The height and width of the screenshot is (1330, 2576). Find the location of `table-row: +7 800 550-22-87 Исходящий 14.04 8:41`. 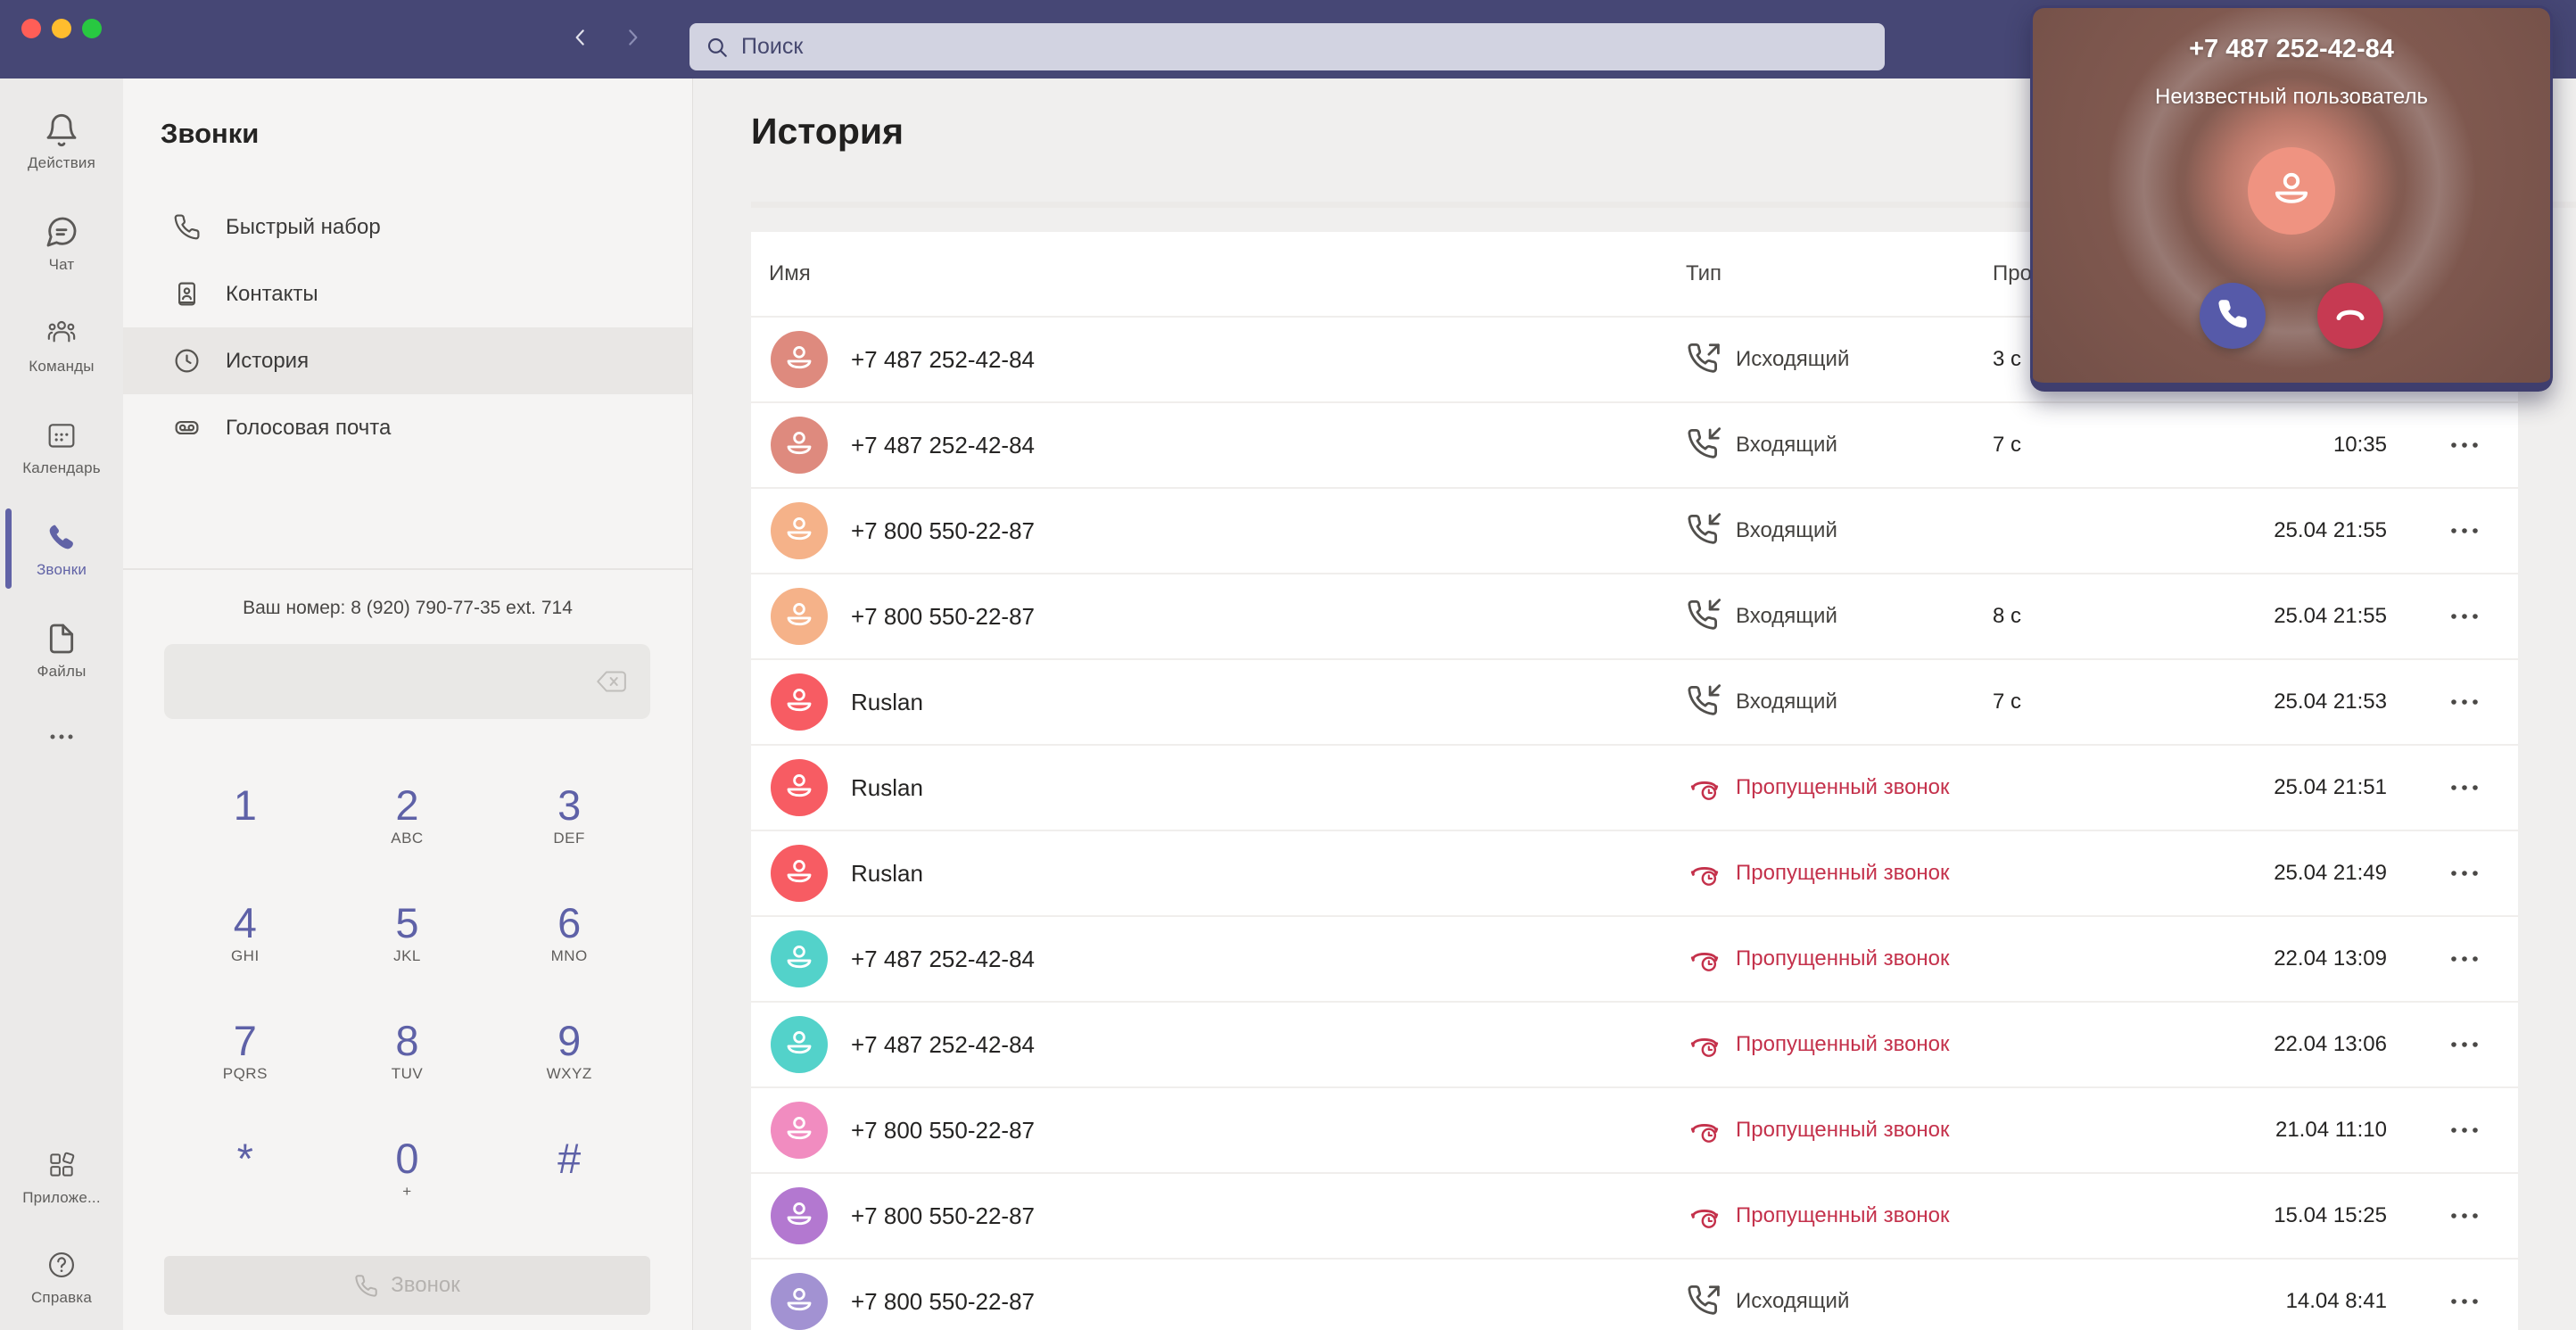

table-row: +7 800 550-22-87 Исходящий 14.04 8:41 is located at coordinates (1635, 1294).